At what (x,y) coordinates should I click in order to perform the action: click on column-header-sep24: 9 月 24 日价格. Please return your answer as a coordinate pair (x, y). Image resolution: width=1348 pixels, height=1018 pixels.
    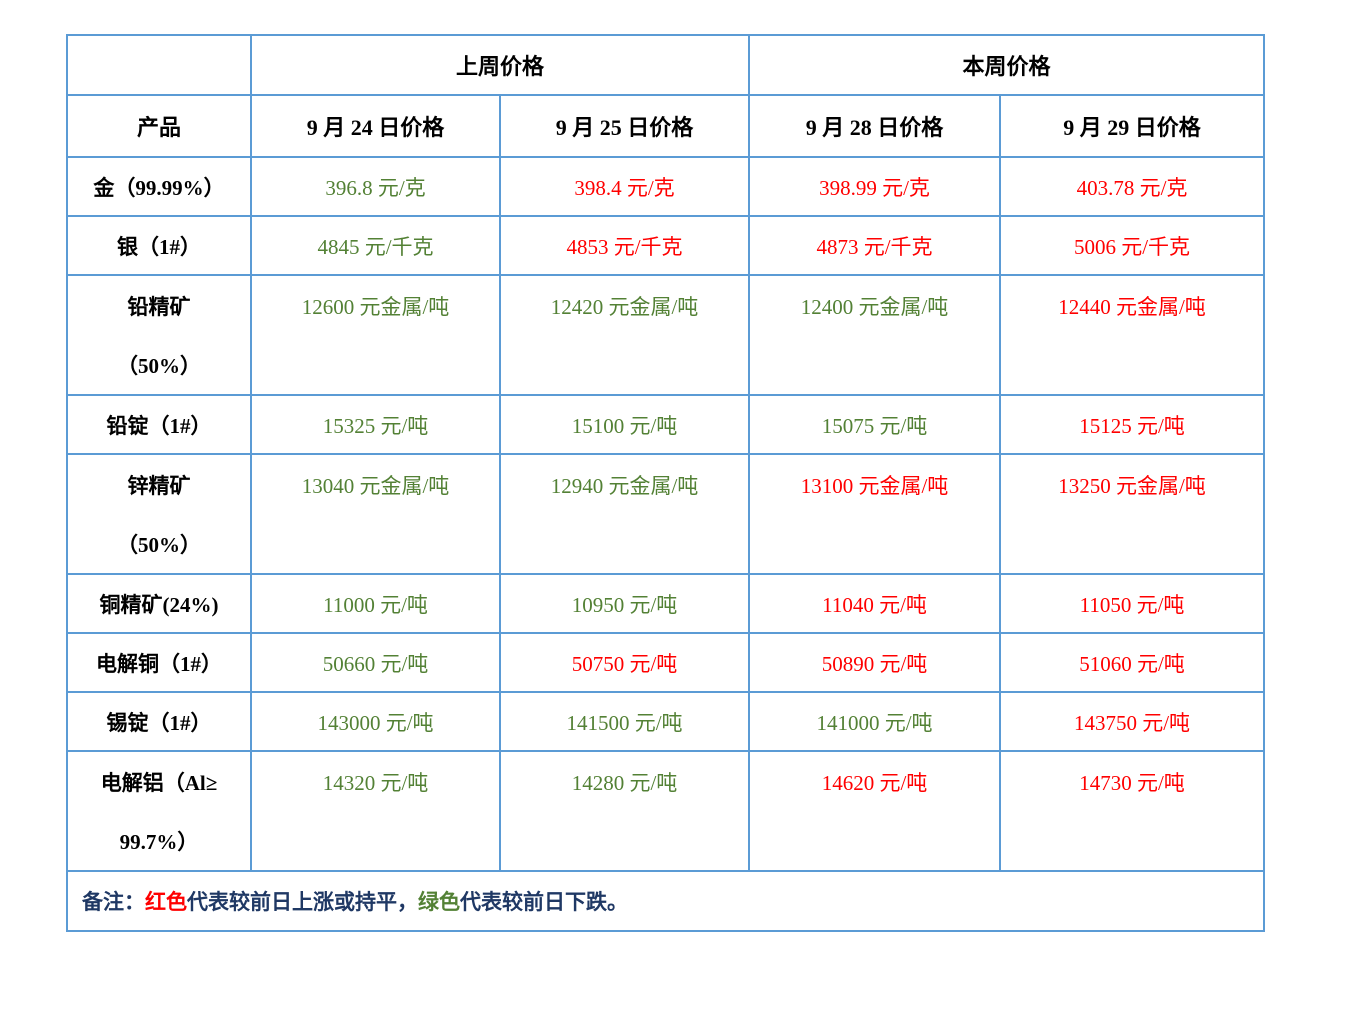
    Looking at the image, I should click on (375, 126).